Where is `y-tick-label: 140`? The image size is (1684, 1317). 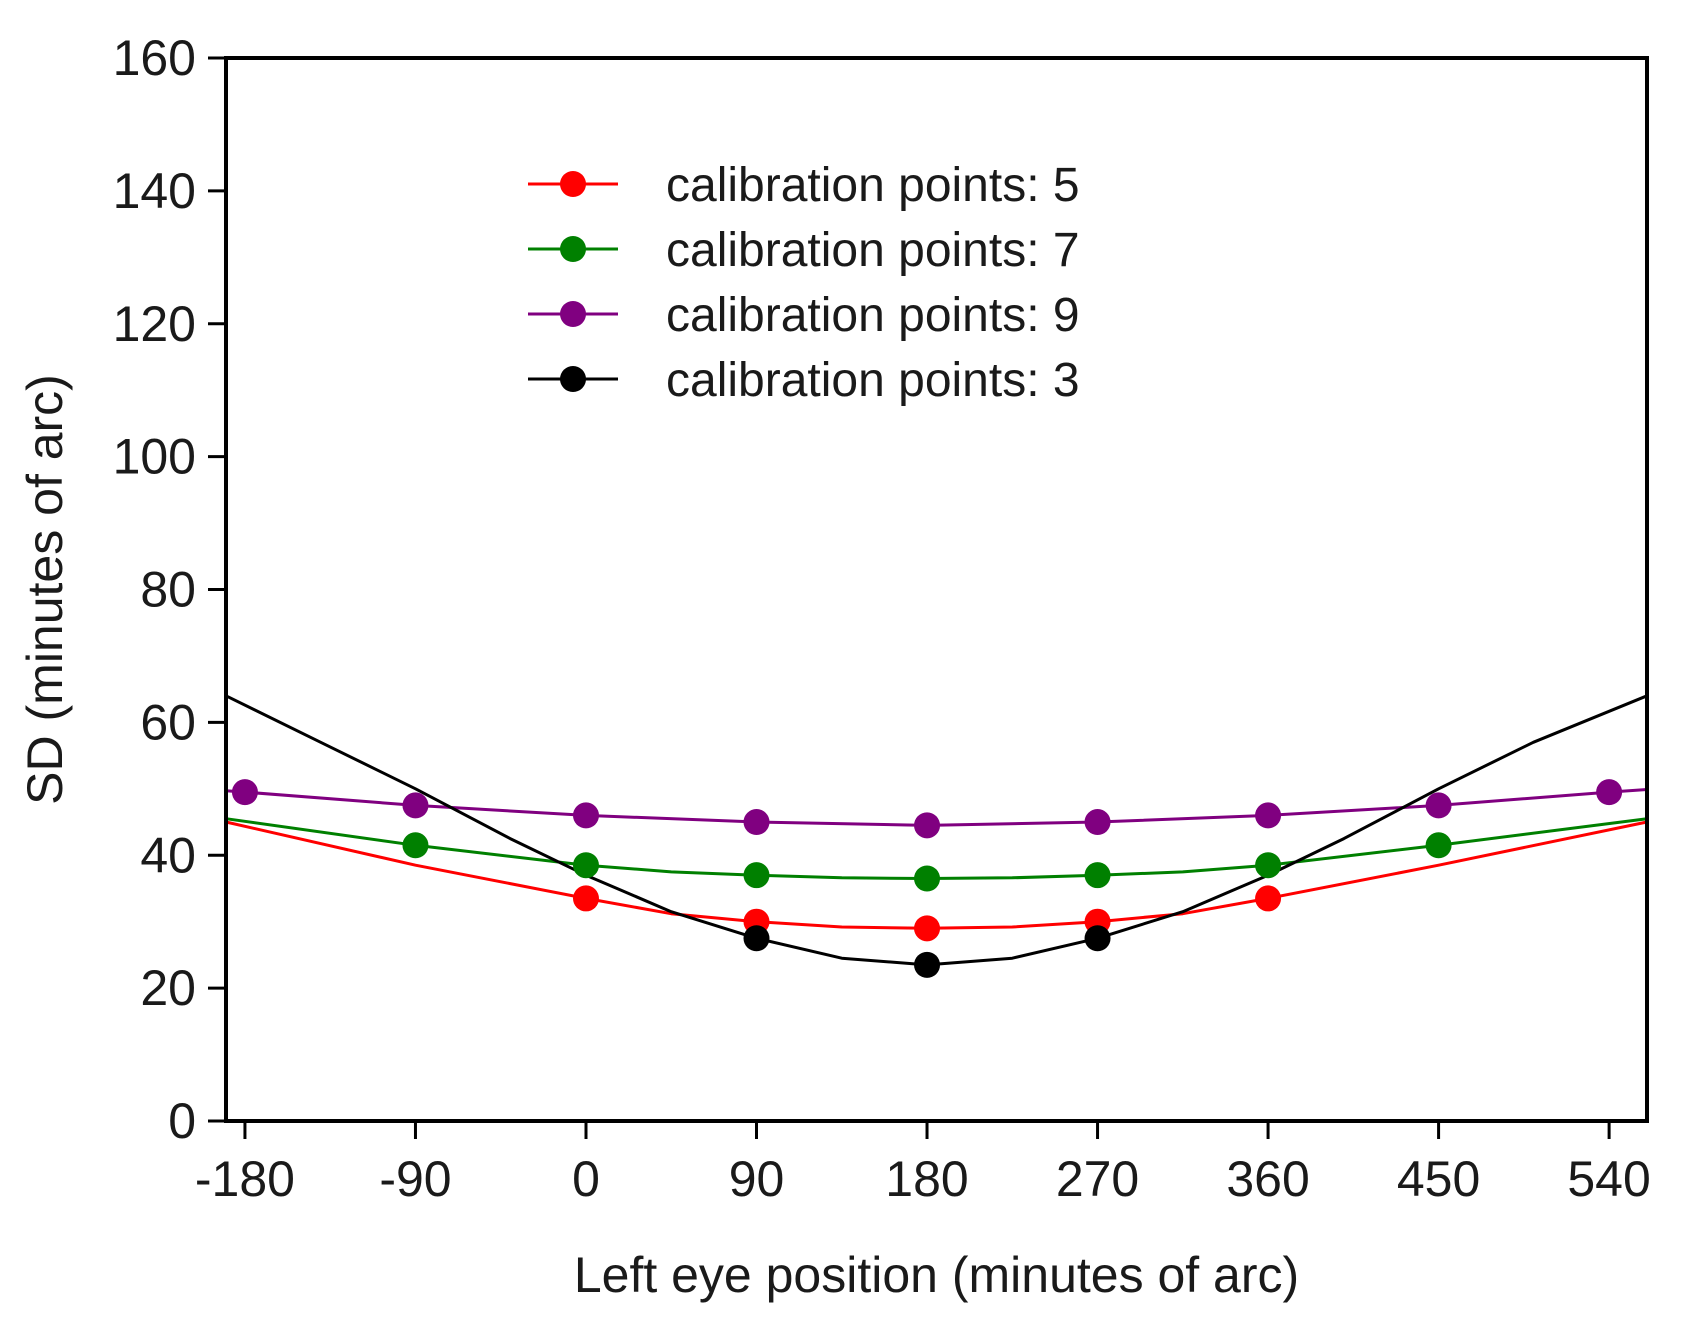 y-tick-label: 140 is located at coordinates (154, 191).